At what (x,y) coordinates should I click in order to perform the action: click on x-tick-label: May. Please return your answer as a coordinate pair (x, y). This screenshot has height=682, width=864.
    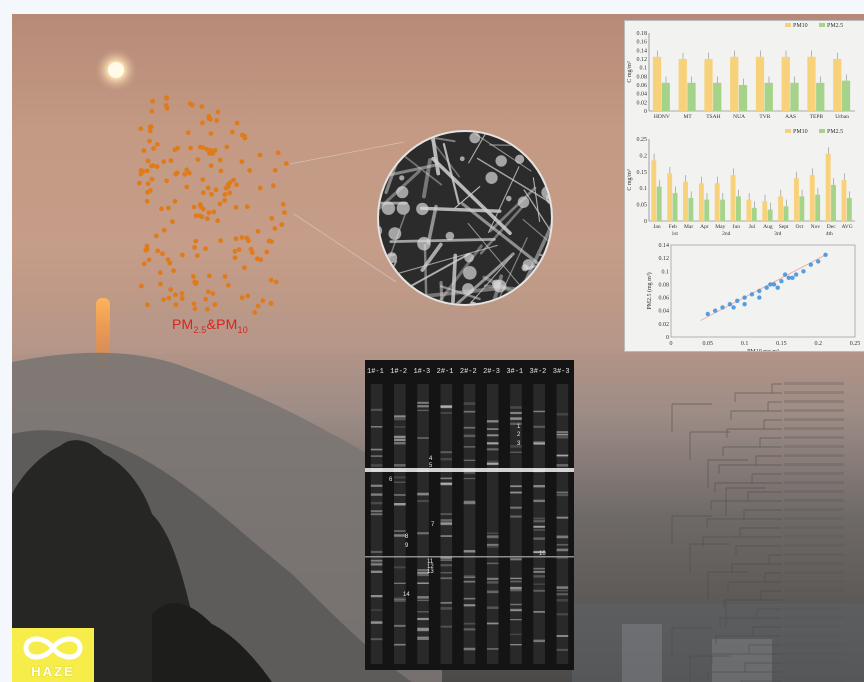
    Looking at the image, I should click on (720, 227).